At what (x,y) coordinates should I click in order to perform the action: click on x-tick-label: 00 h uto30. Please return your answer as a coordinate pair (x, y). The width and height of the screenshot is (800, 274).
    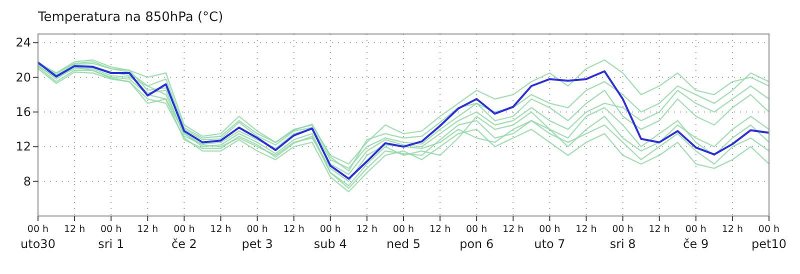
    Looking at the image, I should click on (38, 237).